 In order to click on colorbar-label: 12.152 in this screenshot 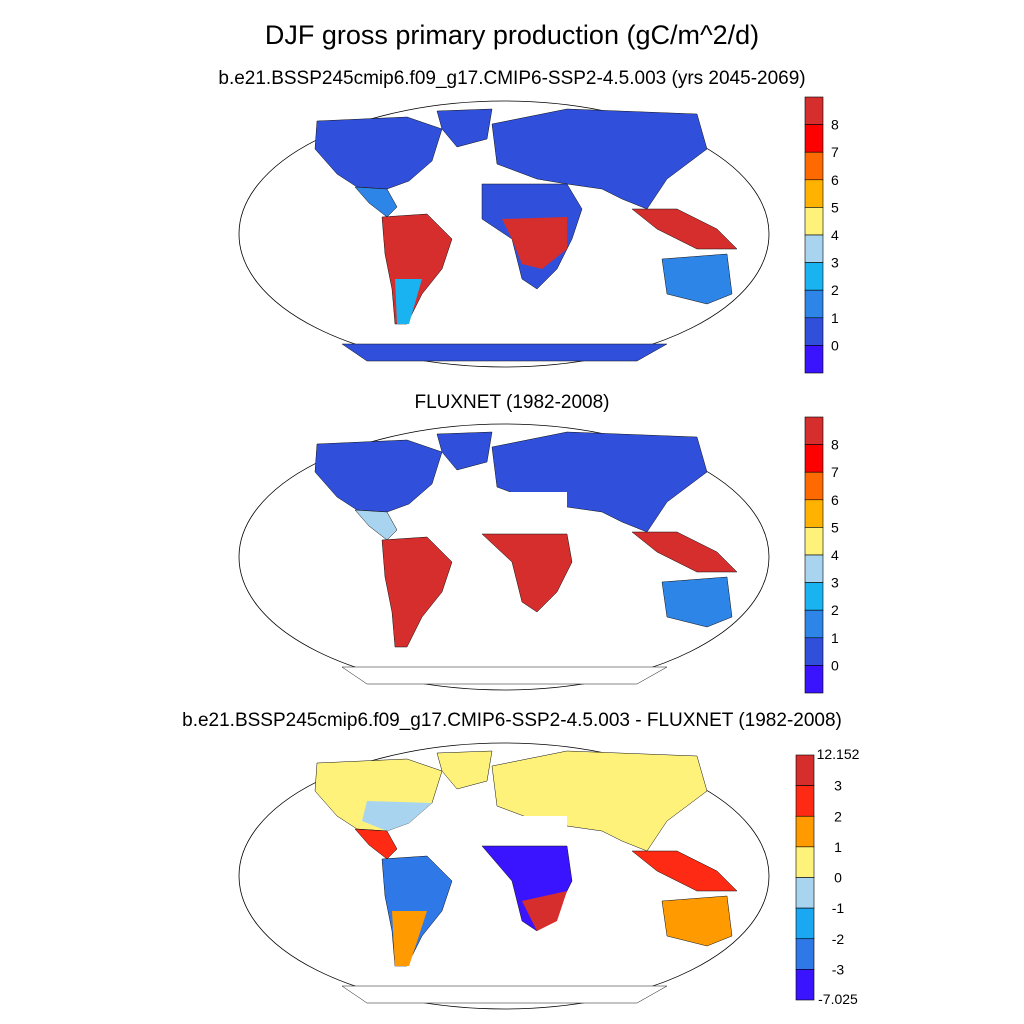, I will do `click(838, 754)`.